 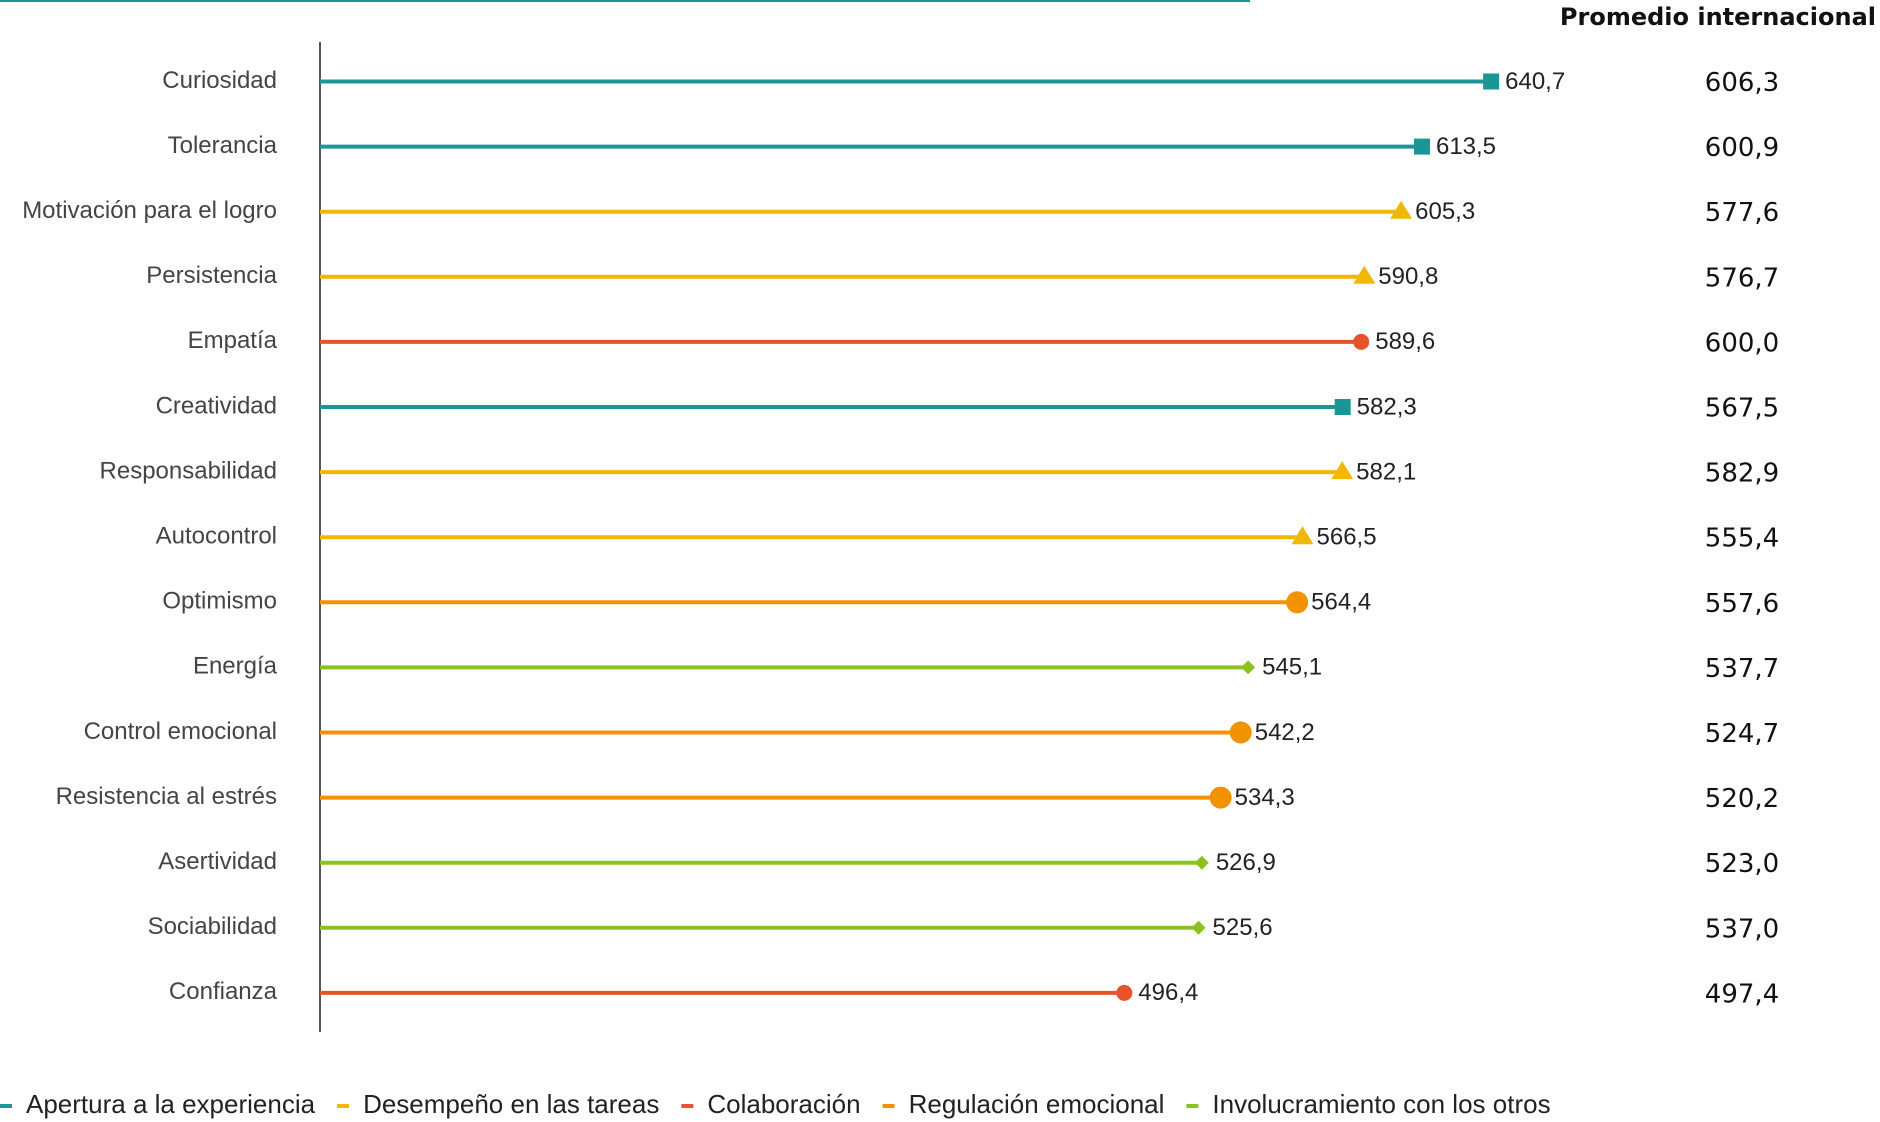 I want to click on category-label: Control emocional, so click(x=180, y=731).